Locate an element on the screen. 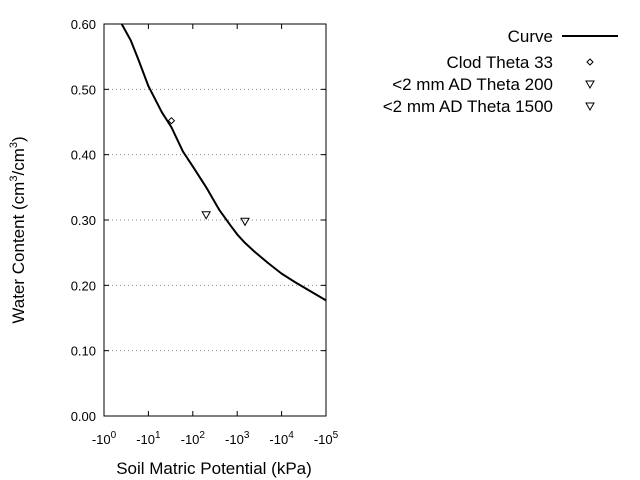 Image resolution: width=640 pixels, height=480 pixels. x-tick-label: -104 is located at coordinates (281, 438).